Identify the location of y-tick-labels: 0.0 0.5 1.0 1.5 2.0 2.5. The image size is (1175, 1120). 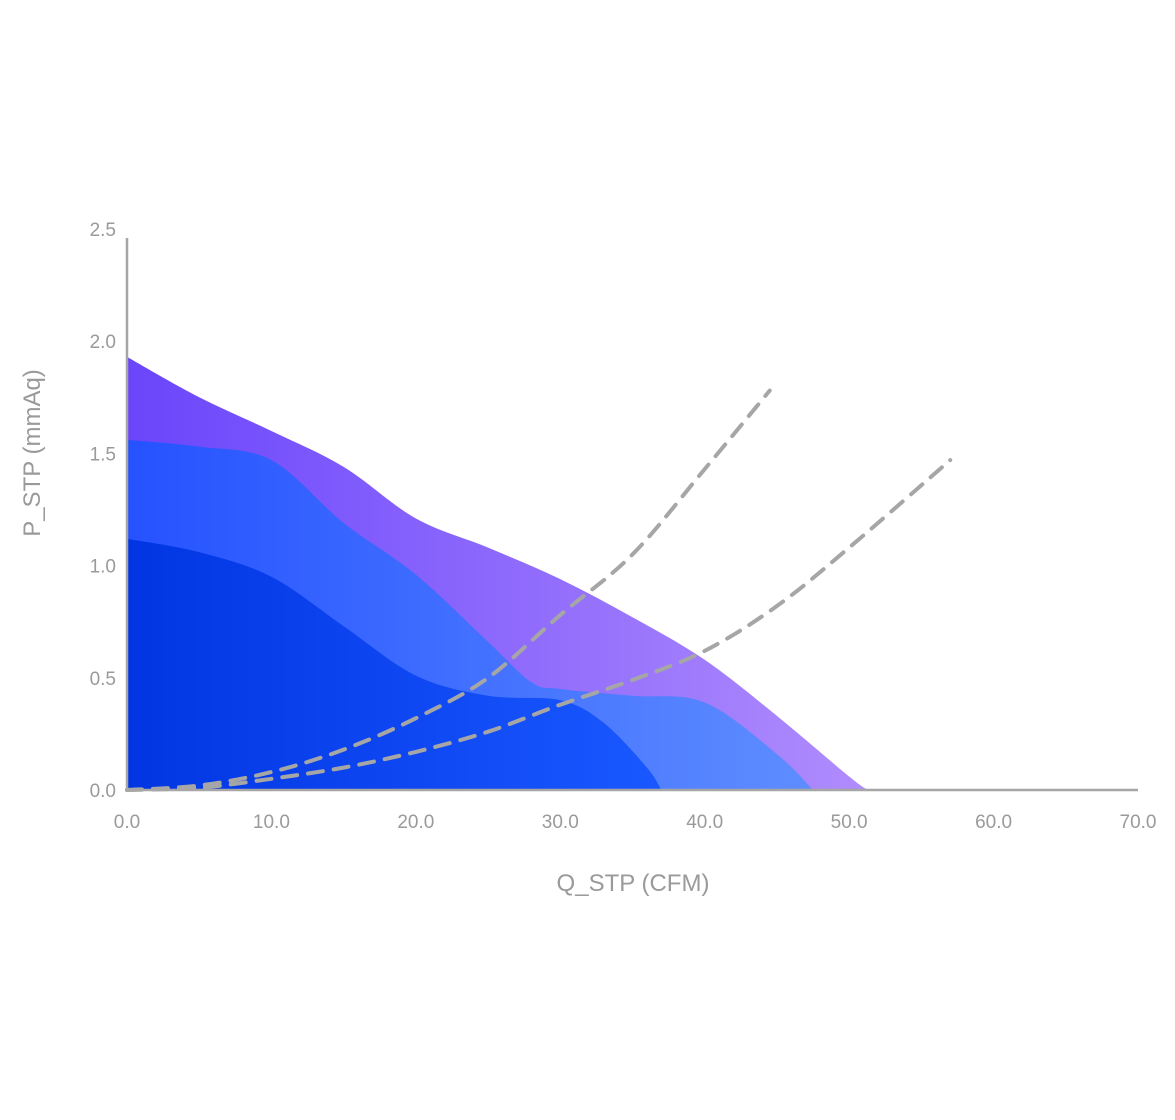
(103, 511).